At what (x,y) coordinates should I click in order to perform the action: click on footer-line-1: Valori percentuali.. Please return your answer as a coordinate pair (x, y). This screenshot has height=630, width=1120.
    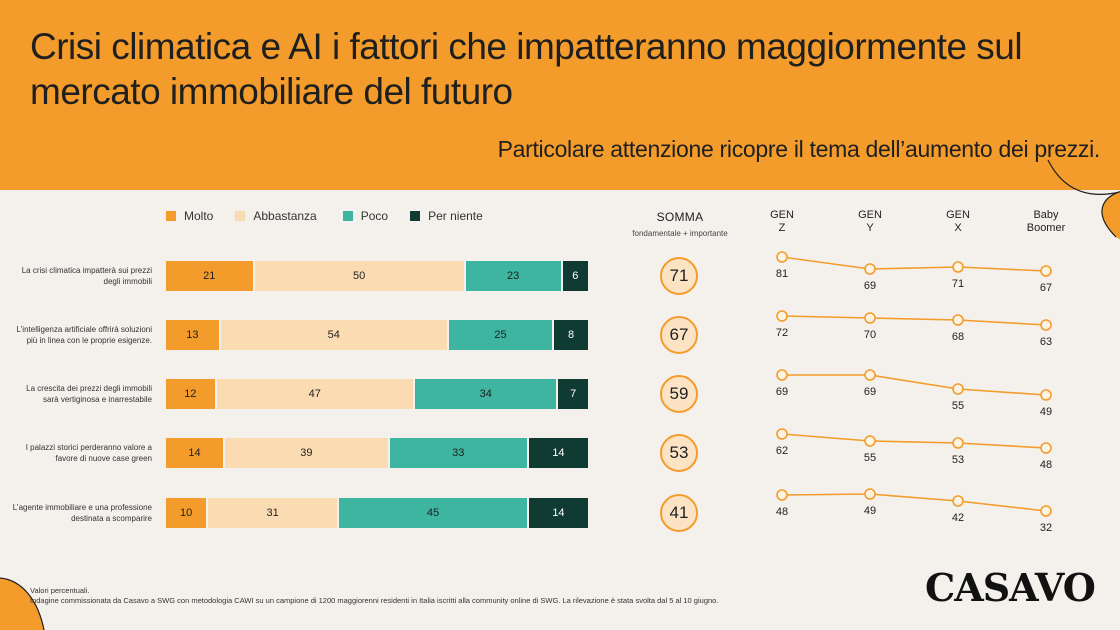
    Looking at the image, I should click on (60, 590).